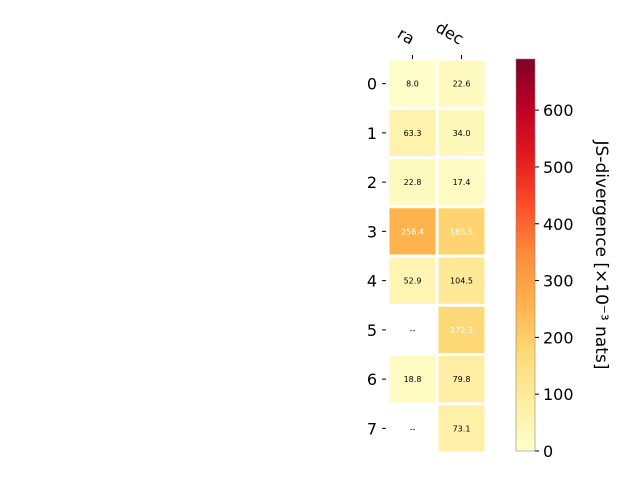  I want to click on colorbar-ticks: 0 100 200 300 400 500 600, so click(554, 281).